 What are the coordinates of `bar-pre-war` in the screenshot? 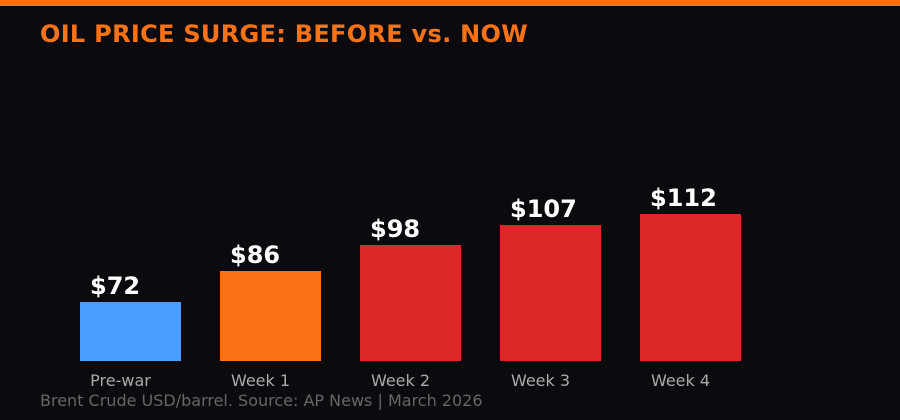 It's located at (130, 331).